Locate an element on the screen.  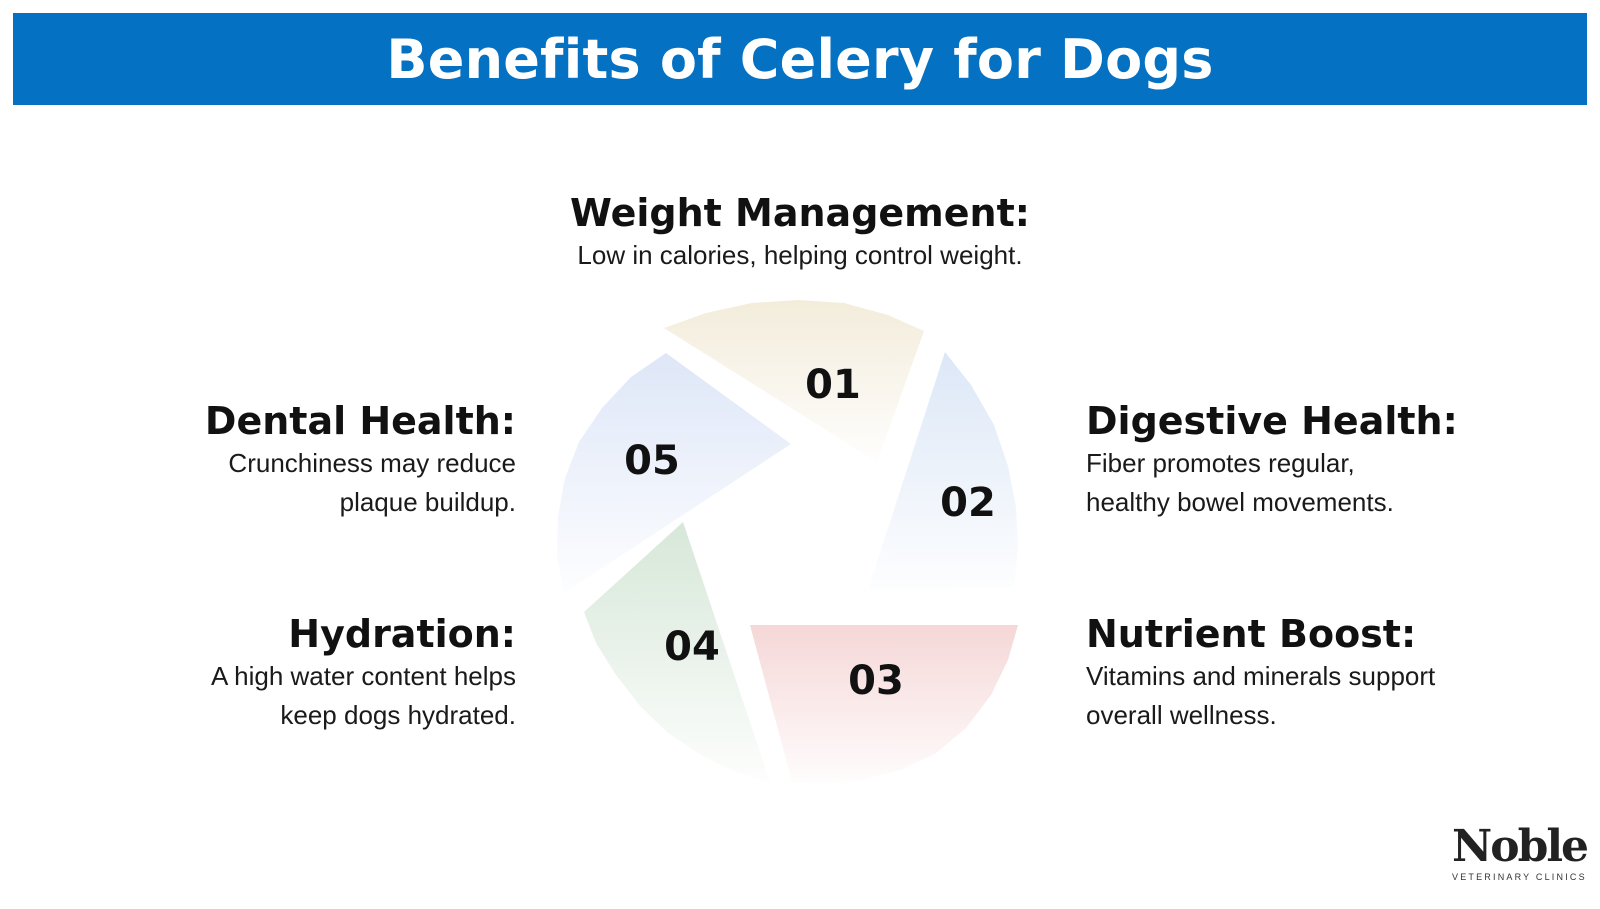
benefit-heading: Nutrient Boost: is located at coordinates (1251, 634).